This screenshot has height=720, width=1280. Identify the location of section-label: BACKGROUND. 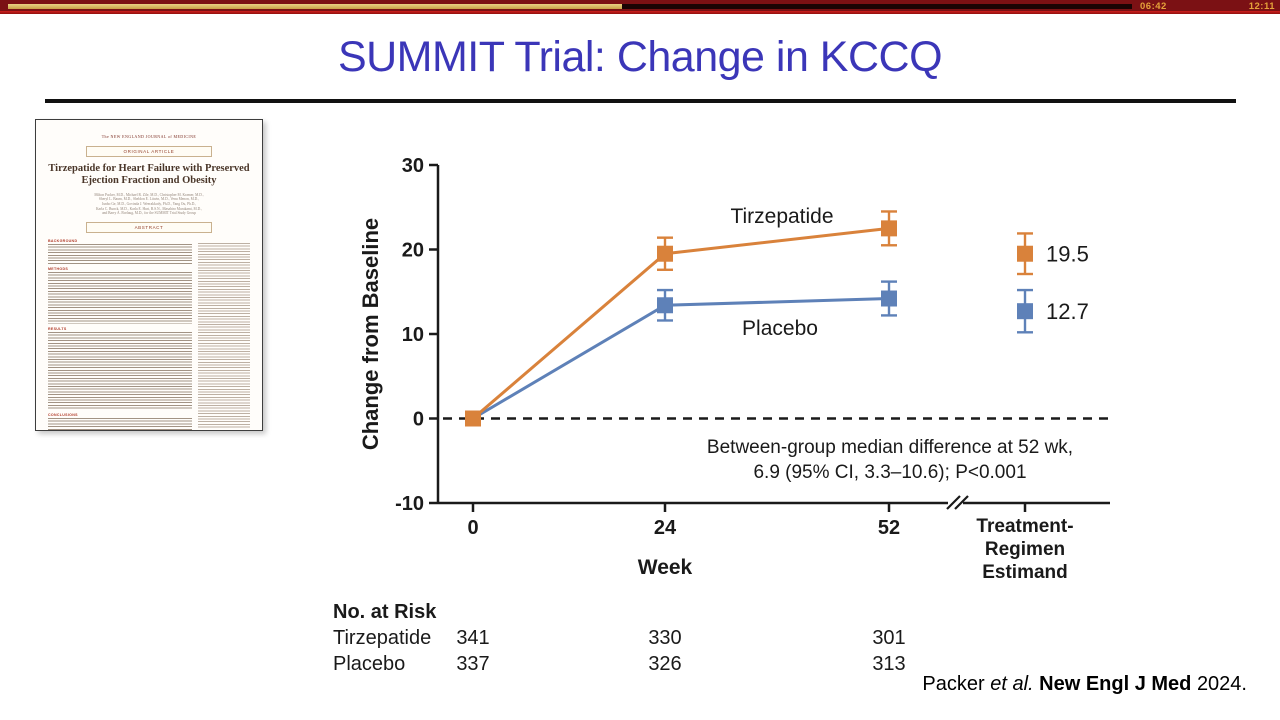
(63, 240).